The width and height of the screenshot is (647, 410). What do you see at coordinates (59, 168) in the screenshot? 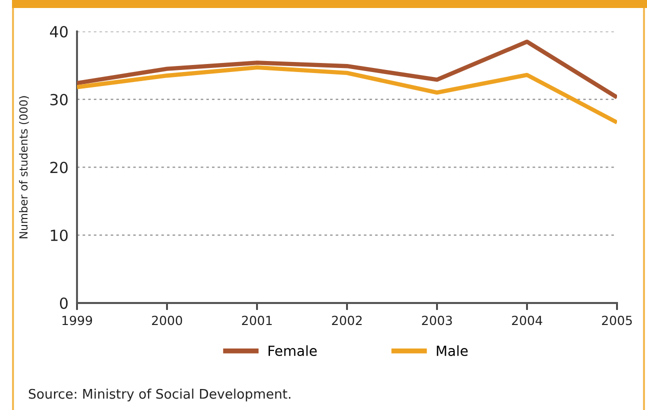
I see `y-tick-label: 20` at bounding box center [59, 168].